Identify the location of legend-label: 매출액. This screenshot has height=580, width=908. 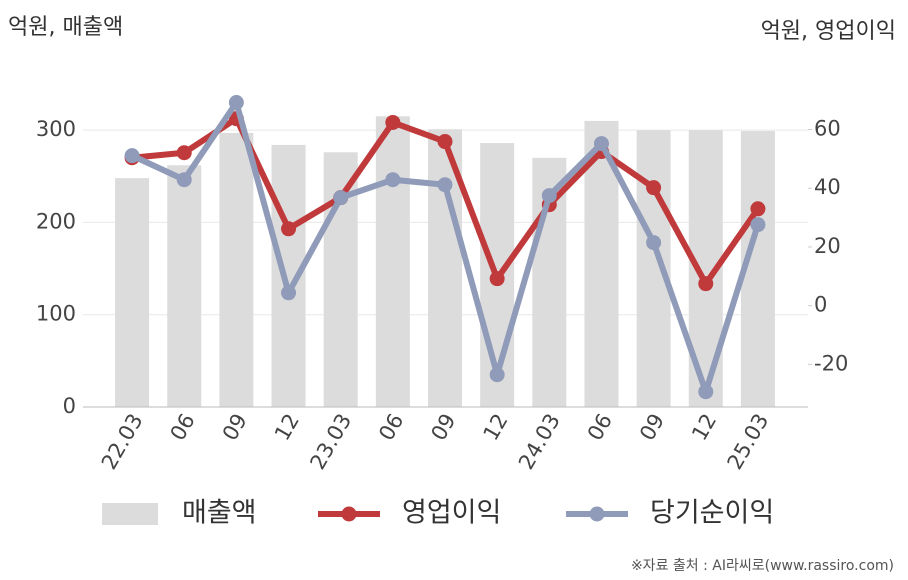
(219, 513).